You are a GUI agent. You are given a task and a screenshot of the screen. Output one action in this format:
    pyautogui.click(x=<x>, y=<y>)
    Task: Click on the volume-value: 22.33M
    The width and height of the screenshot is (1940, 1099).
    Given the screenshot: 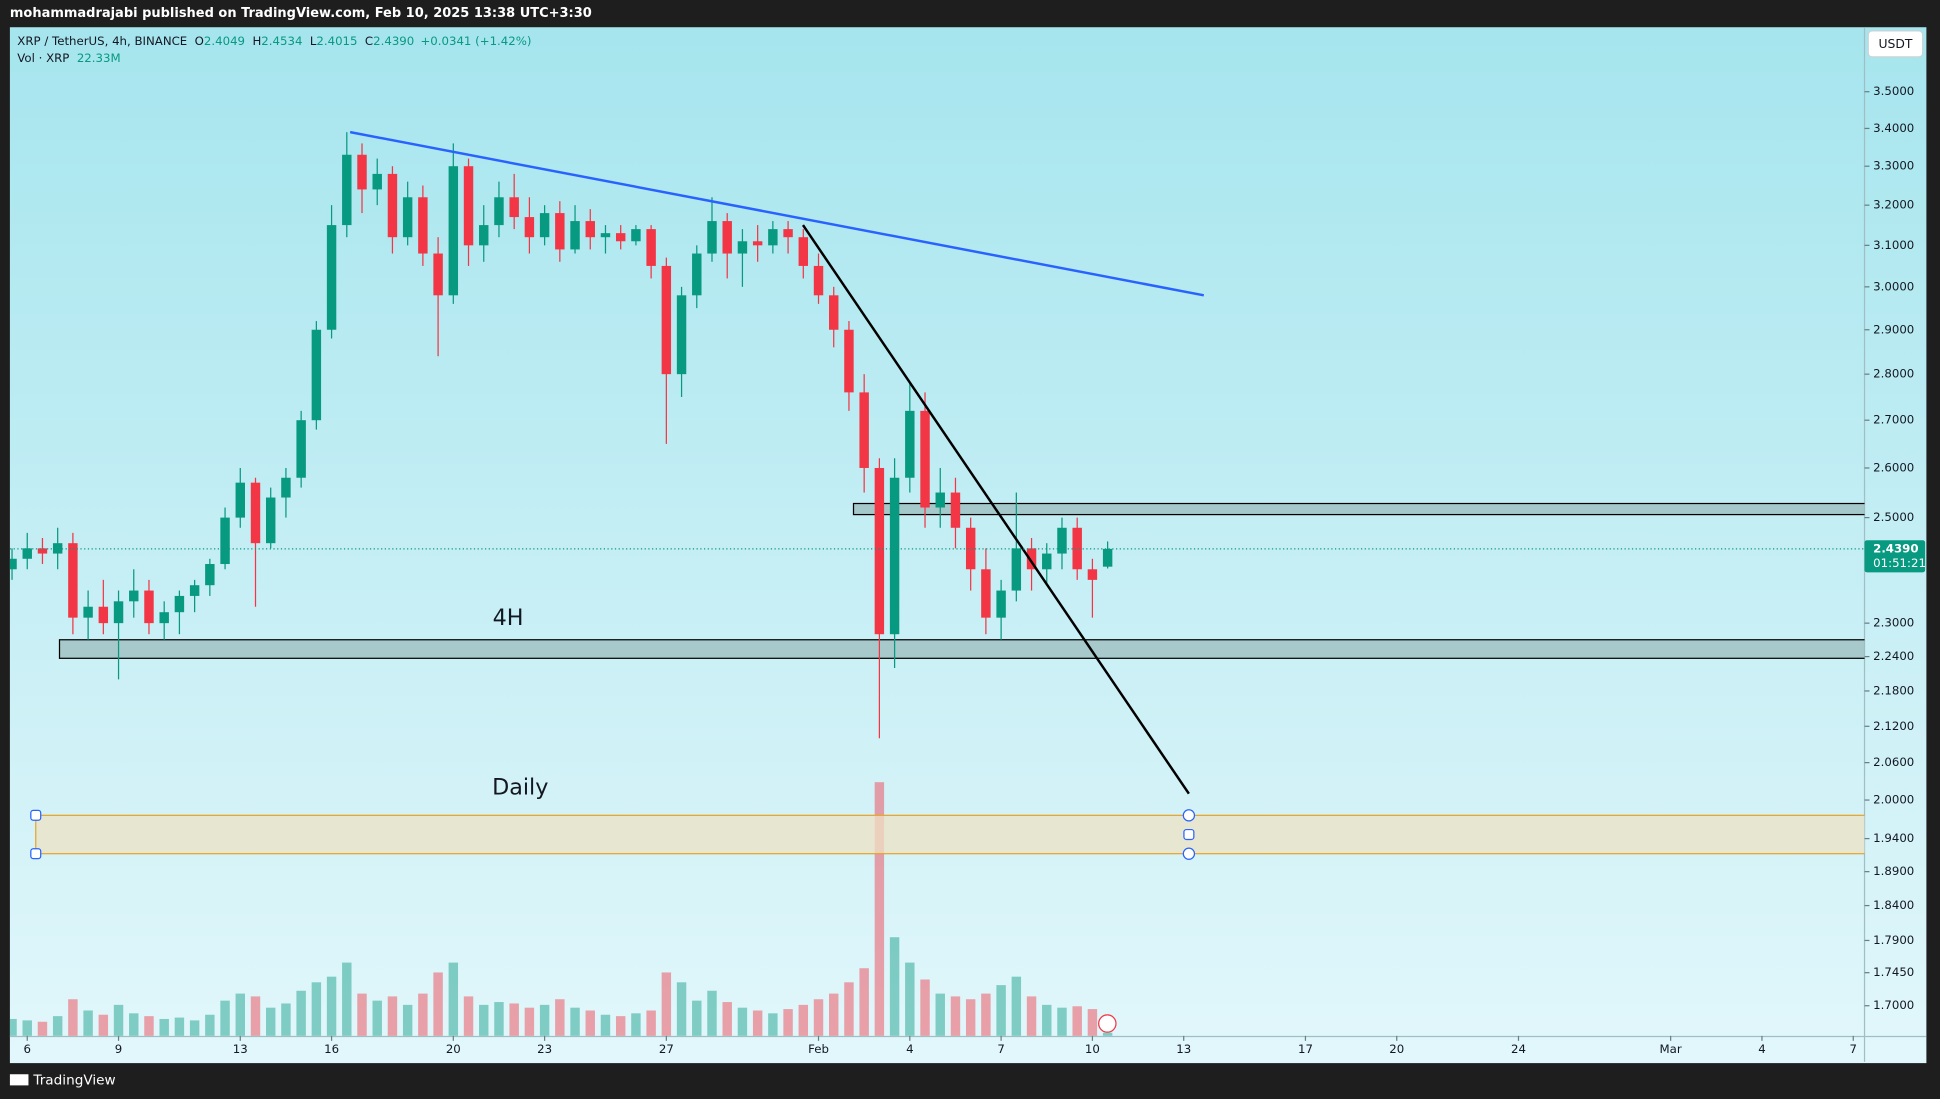 What is the action you would take?
    pyautogui.click(x=99, y=58)
    